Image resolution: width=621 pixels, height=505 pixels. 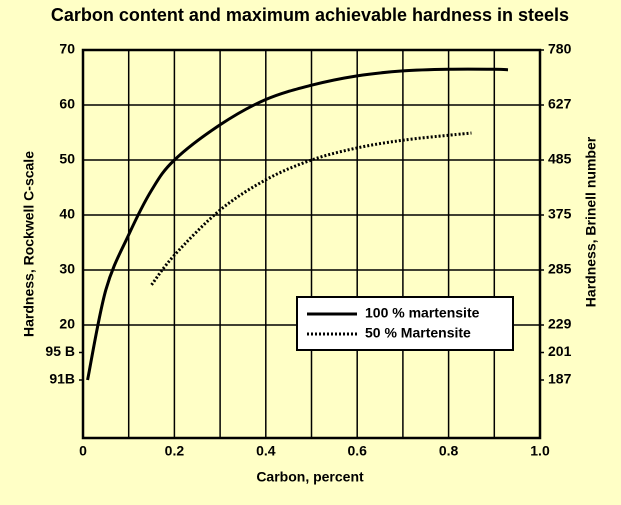 What do you see at coordinates (540, 451) in the screenshot?
I see `x-tick-label: 1.0` at bounding box center [540, 451].